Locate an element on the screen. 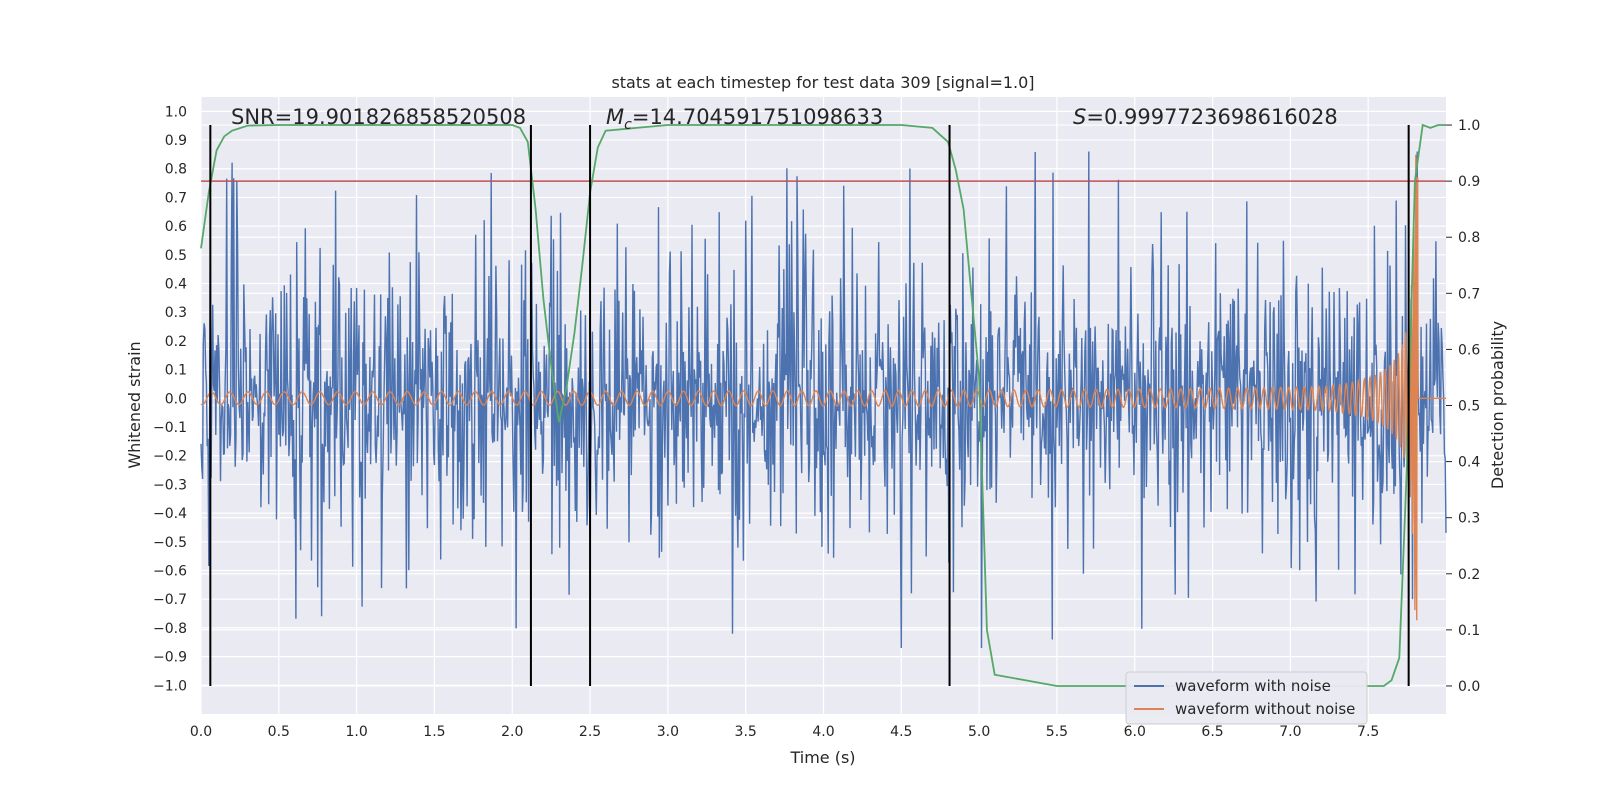 This screenshot has width=1600, height=800. legend-label-noise: waveform with noise is located at coordinates (1253, 686).